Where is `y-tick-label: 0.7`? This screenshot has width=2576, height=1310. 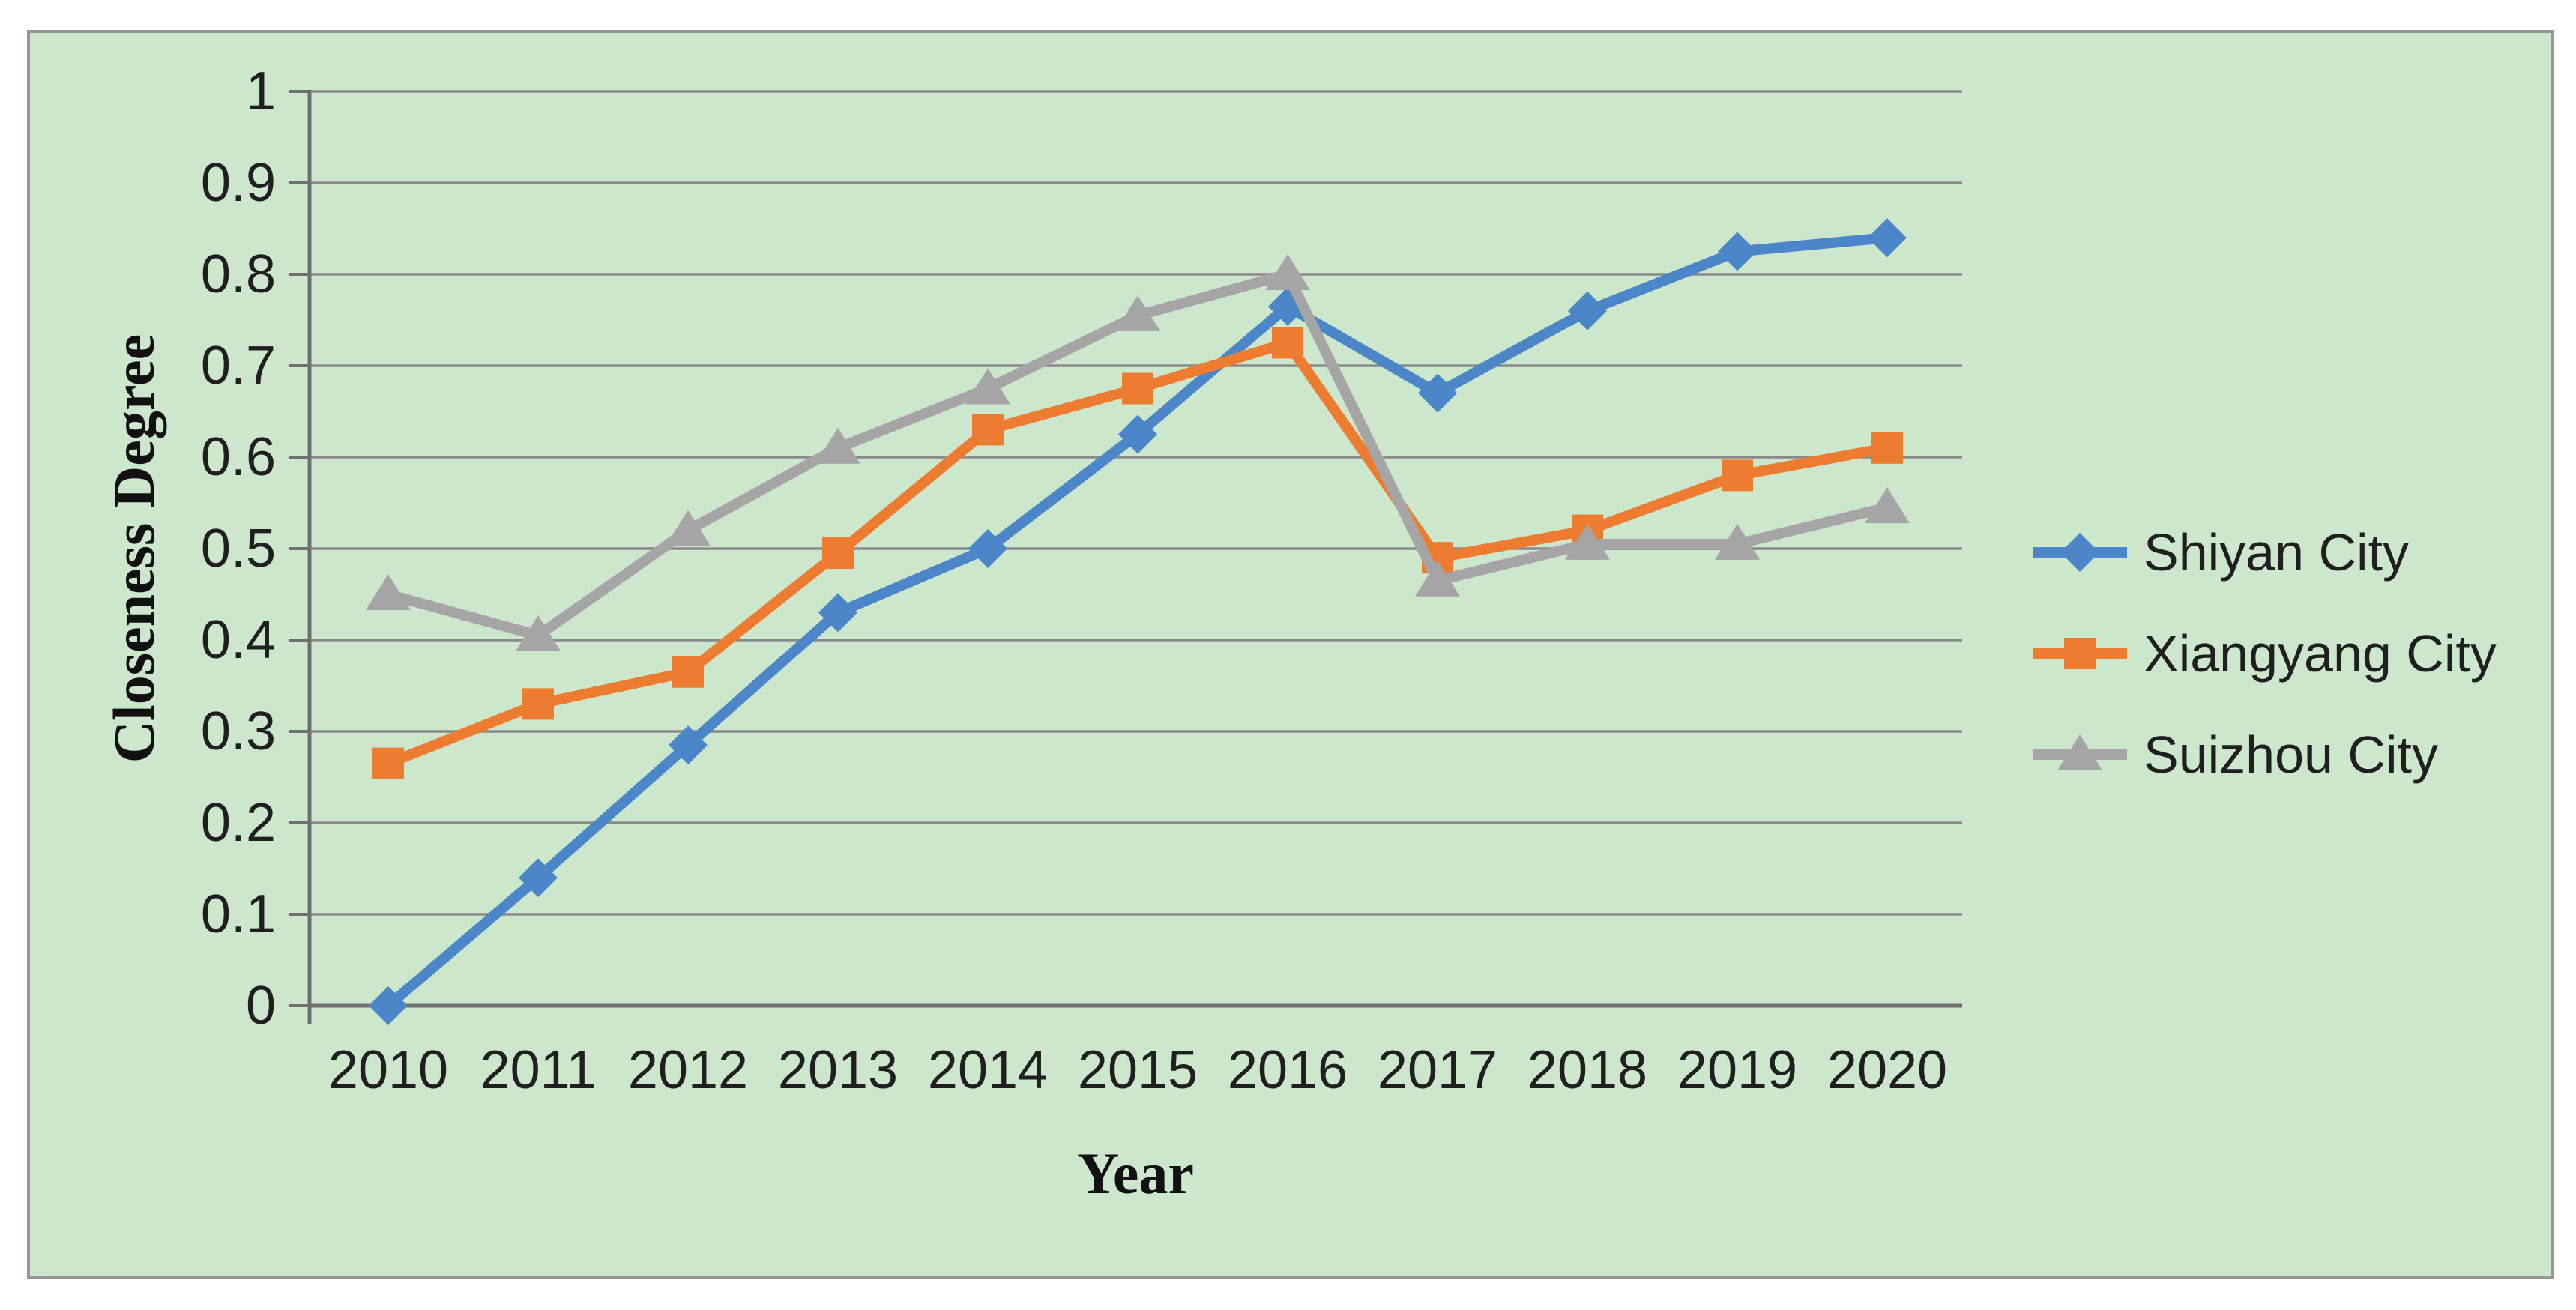
y-tick-label: 0.7 is located at coordinates (239, 366).